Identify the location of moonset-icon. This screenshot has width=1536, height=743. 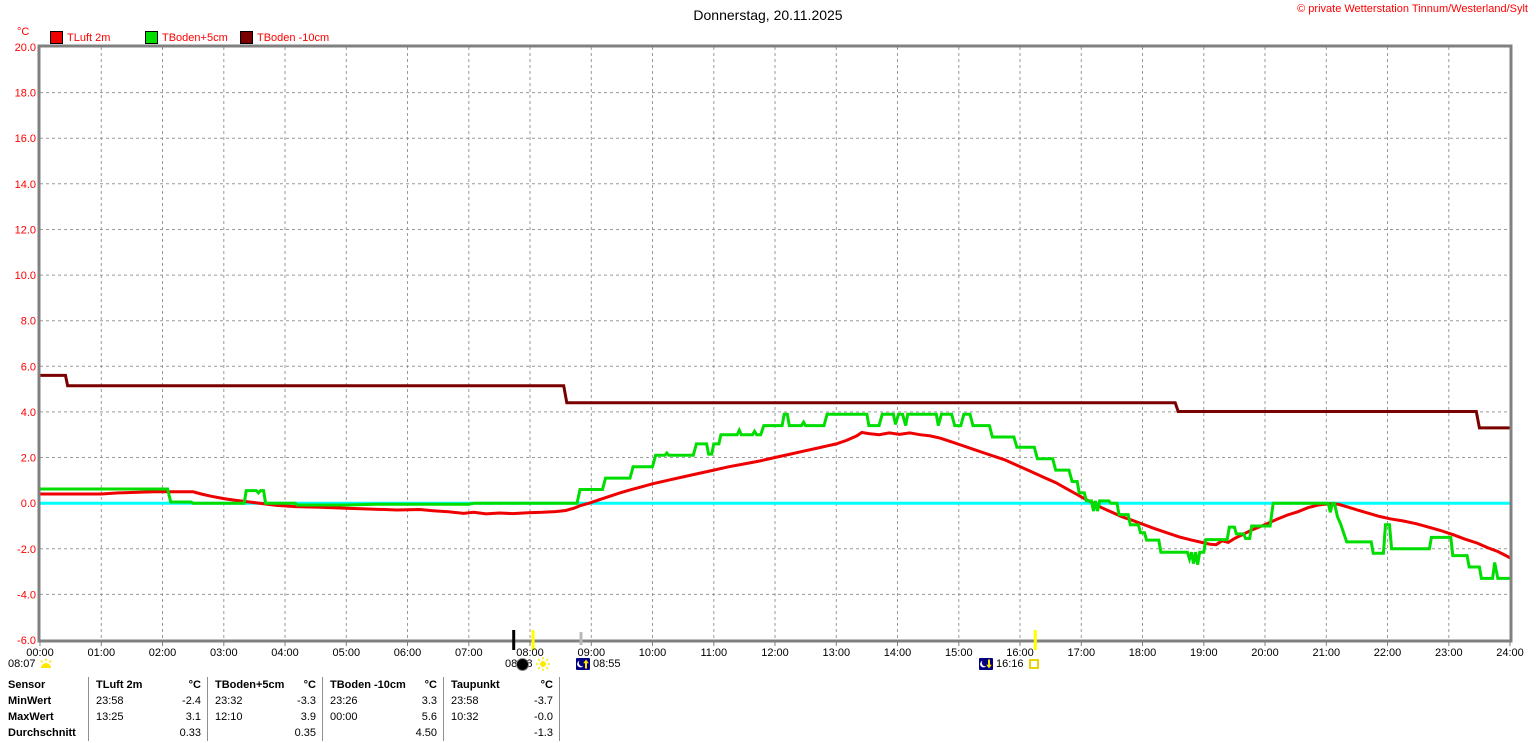
(986, 663).